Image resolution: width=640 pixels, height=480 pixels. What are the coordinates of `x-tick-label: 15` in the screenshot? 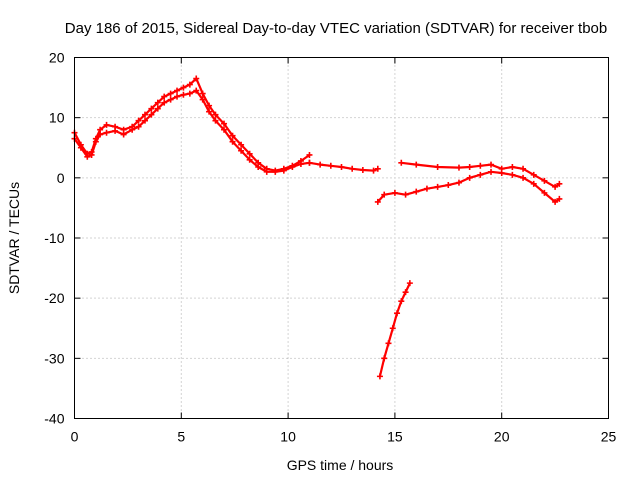 It's located at (395, 437).